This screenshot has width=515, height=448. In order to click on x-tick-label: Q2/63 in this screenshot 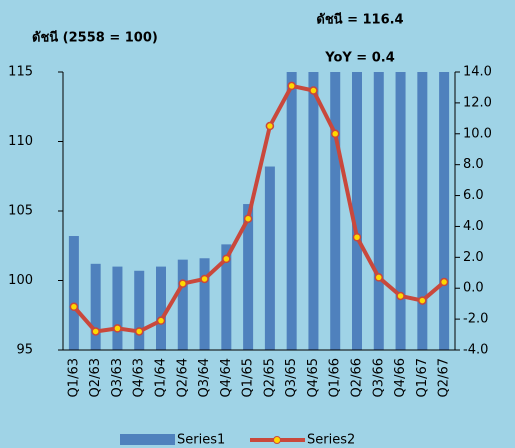, I will do `click(95, 377)`.